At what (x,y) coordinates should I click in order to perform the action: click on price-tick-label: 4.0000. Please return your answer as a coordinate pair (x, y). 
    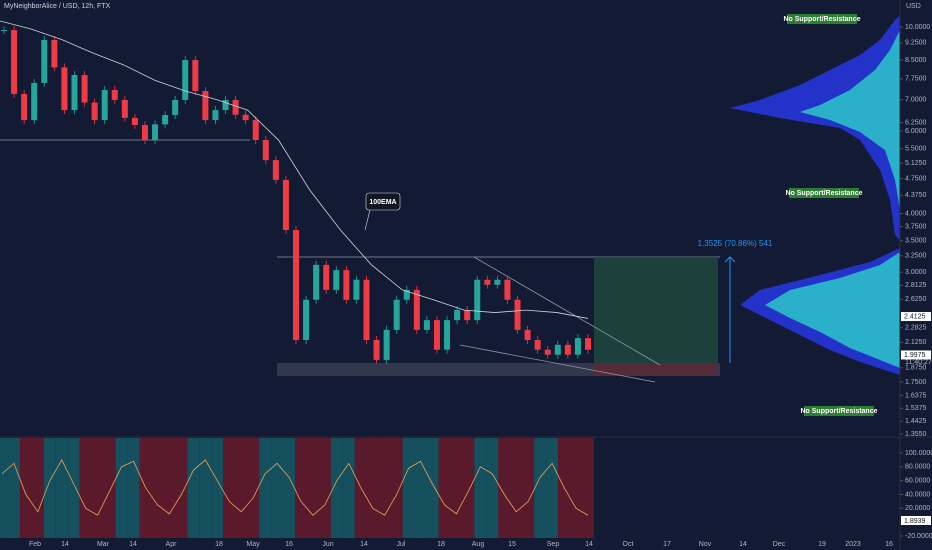
    Looking at the image, I should click on (916, 213).